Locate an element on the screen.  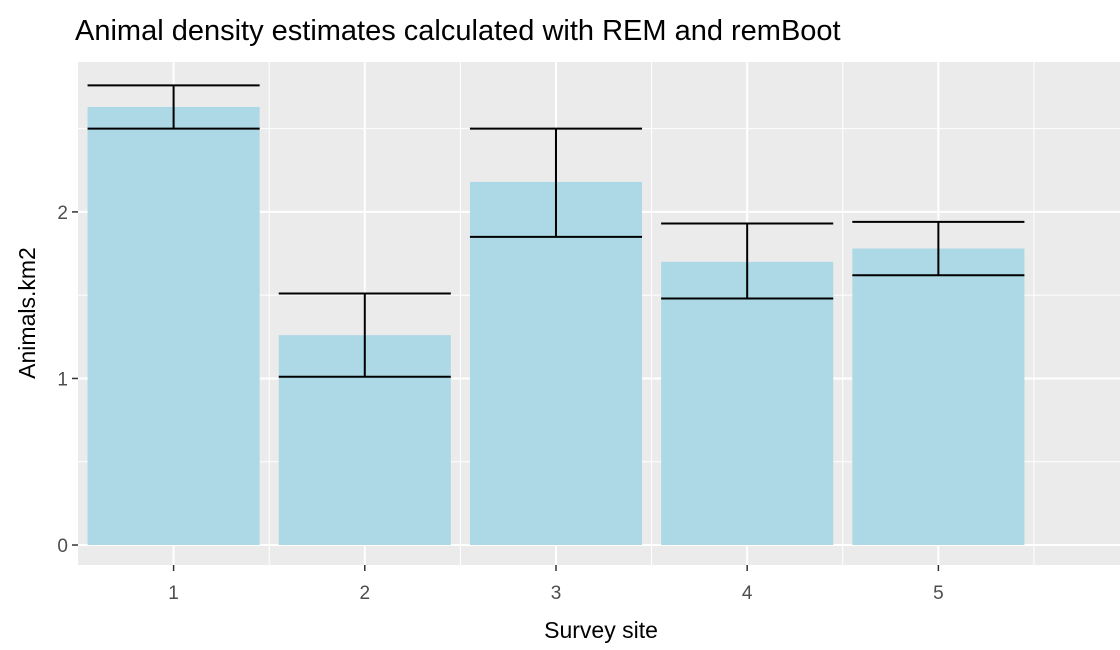
x-tick-label: 3 is located at coordinates (556, 593).